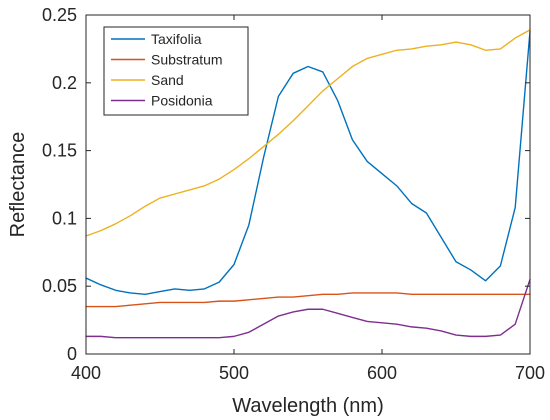 This screenshot has height=420, width=550. Describe the element at coordinates (64, 83) in the screenshot. I see `y-tick-label: 0.2` at that location.